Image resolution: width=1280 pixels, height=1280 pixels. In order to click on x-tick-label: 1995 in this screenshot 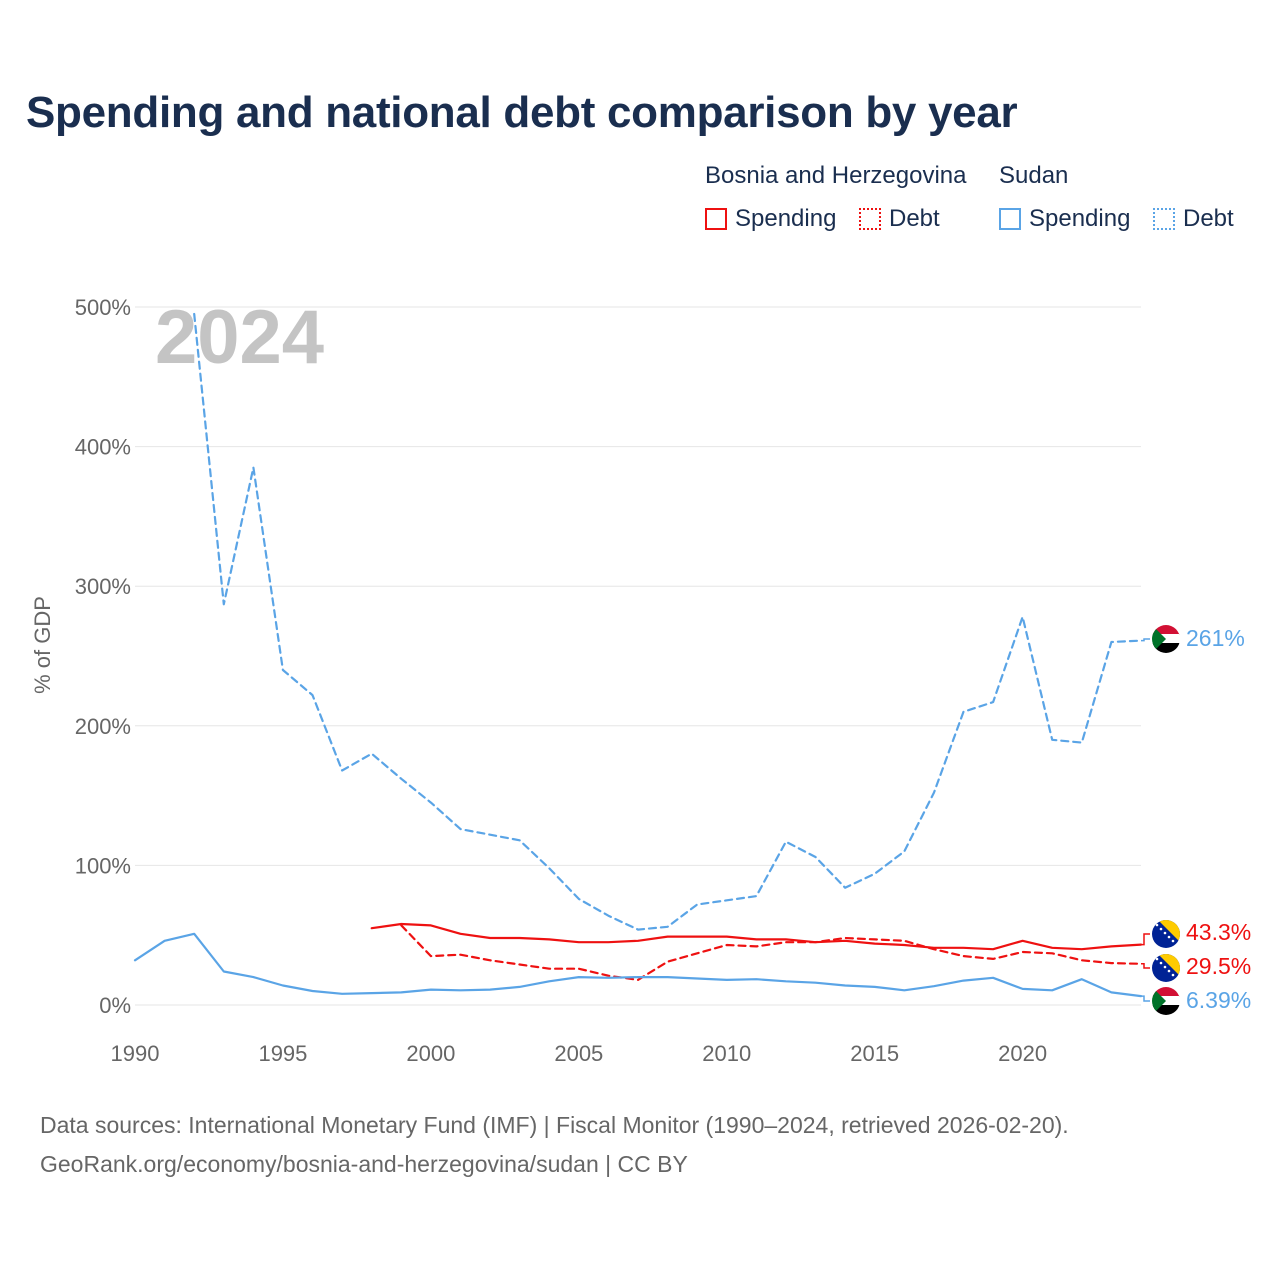, I will do `click(282, 1053)`.